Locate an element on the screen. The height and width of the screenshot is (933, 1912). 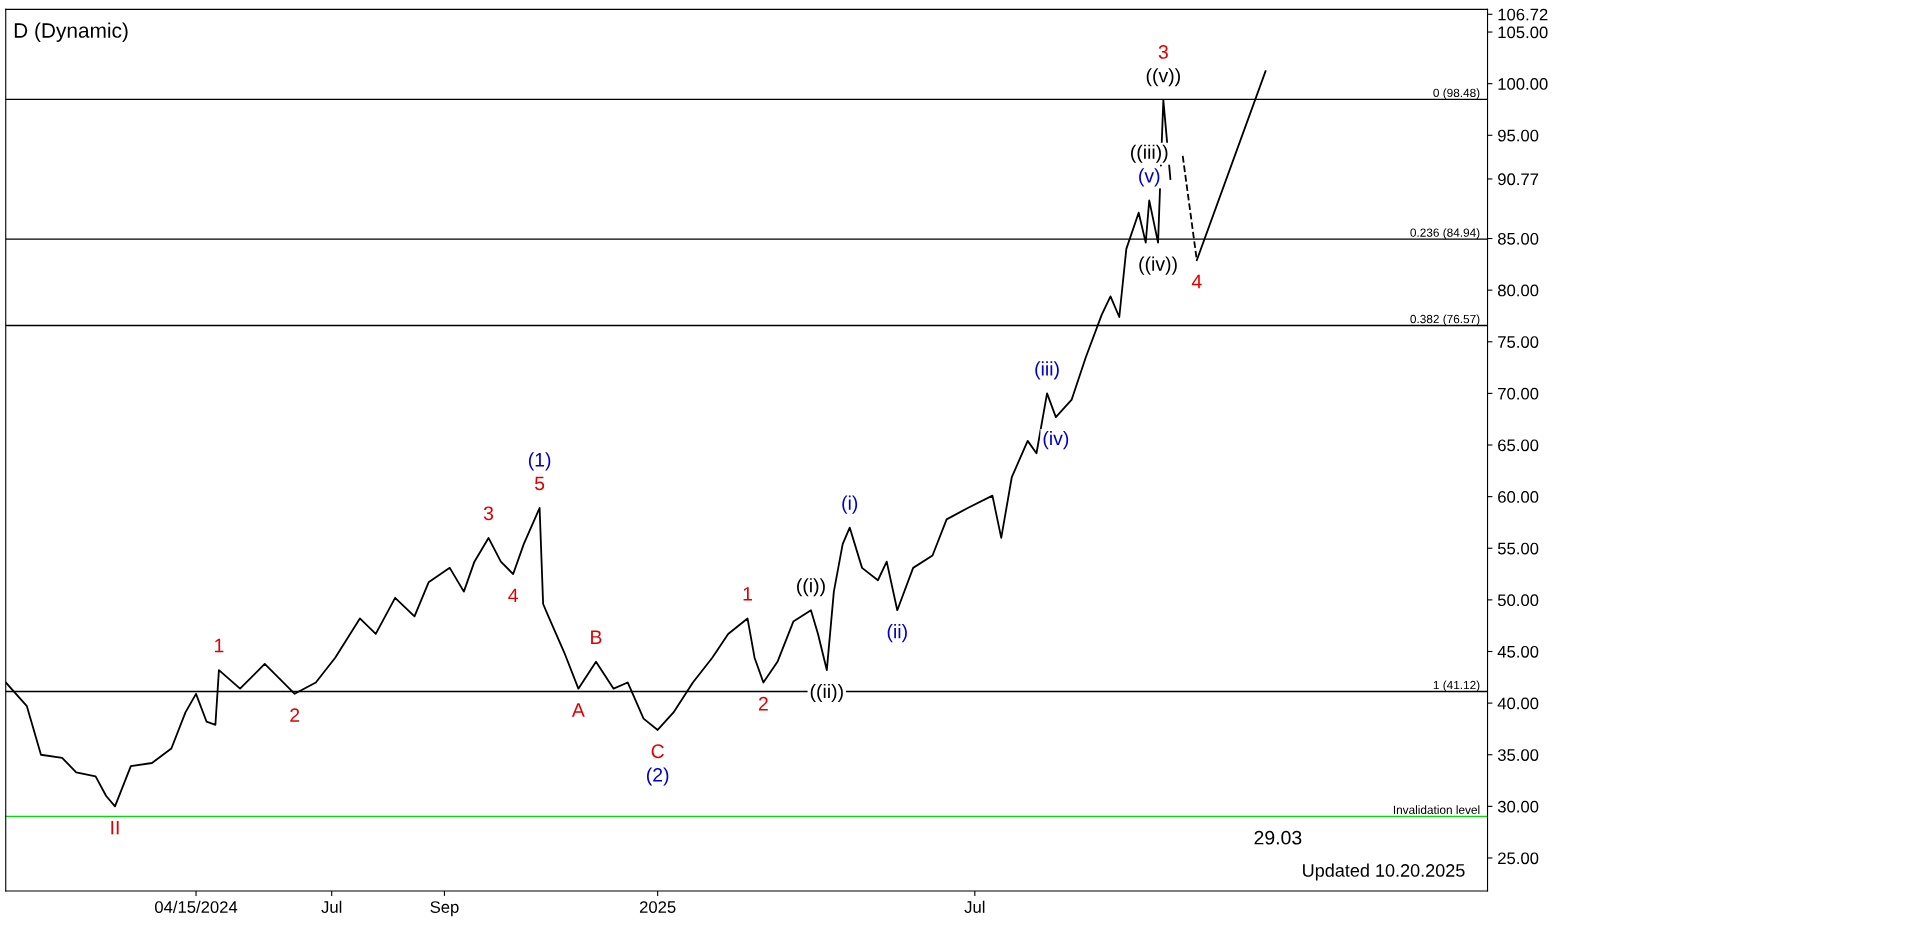
annotation: A is located at coordinates (578, 710).